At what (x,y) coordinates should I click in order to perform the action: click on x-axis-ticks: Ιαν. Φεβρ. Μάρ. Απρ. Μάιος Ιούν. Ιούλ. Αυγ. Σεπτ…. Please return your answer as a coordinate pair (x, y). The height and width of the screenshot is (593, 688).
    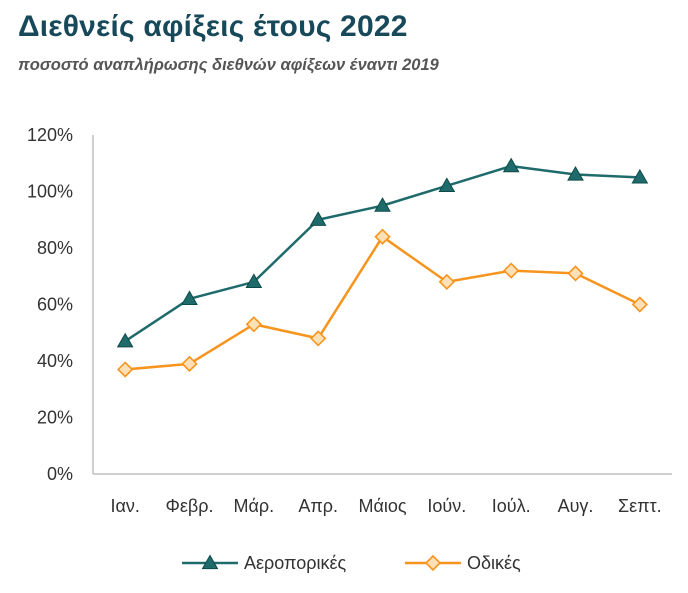
    Looking at the image, I should click on (385, 506).